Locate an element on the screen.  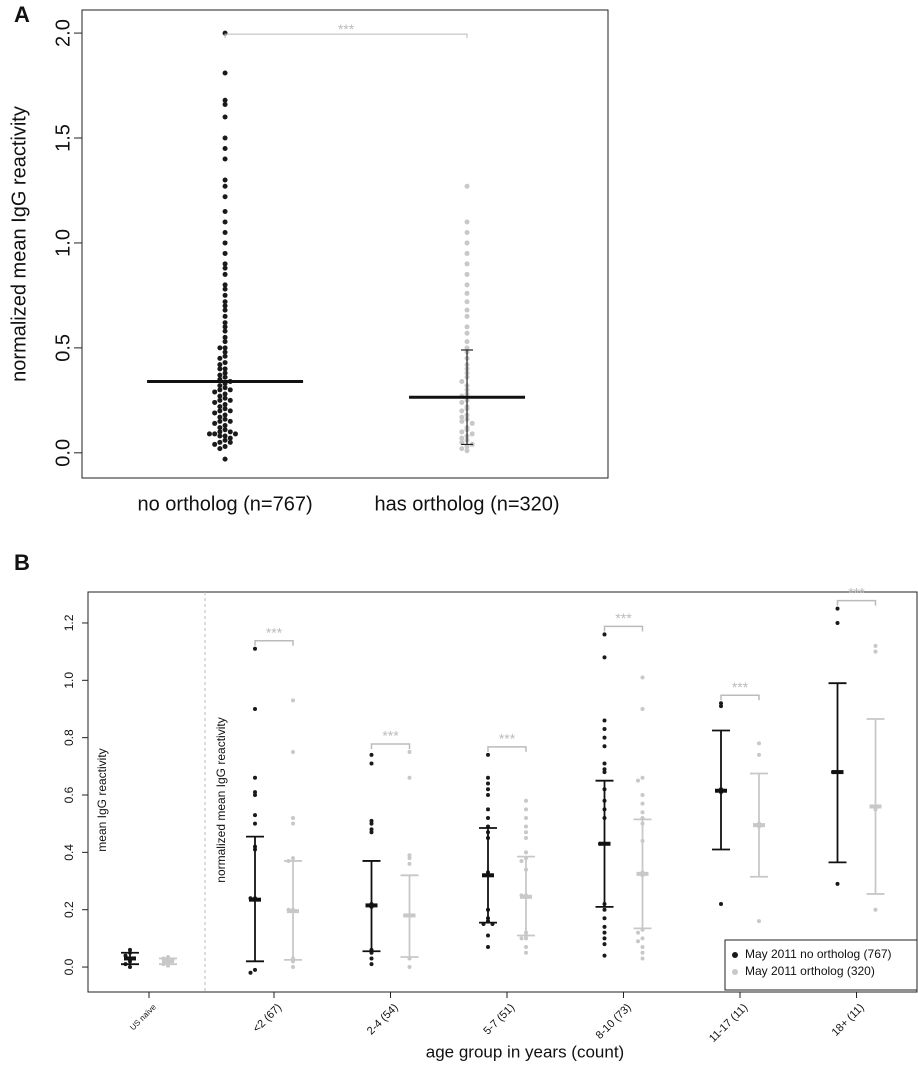
y-tick-label: 1.0 is located at coordinates (63, 243).